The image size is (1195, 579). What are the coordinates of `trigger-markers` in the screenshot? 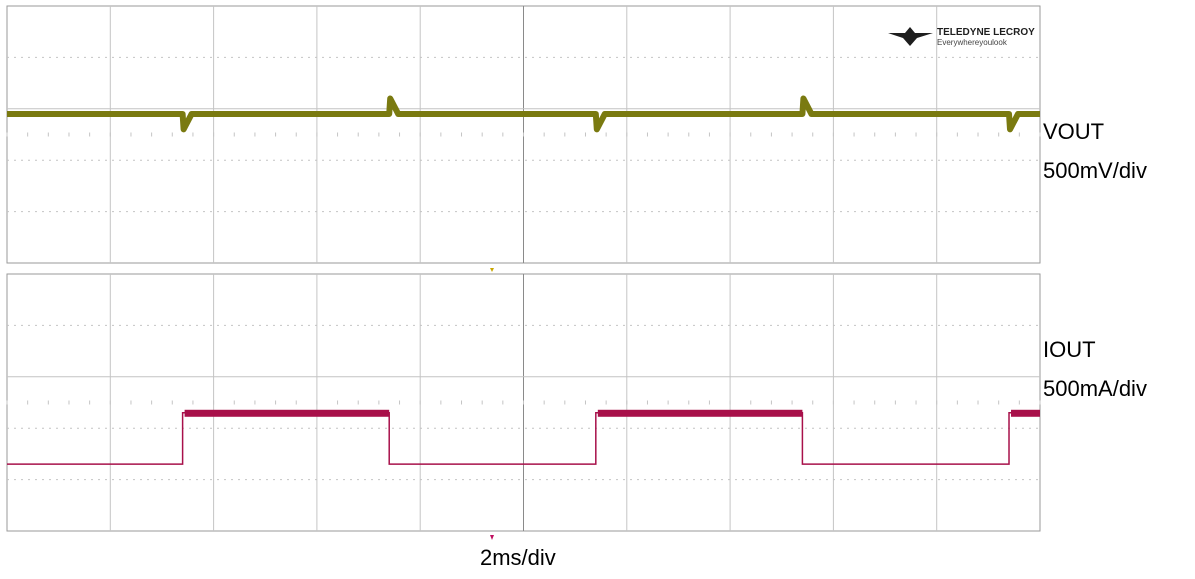 It's located at (492, 404).